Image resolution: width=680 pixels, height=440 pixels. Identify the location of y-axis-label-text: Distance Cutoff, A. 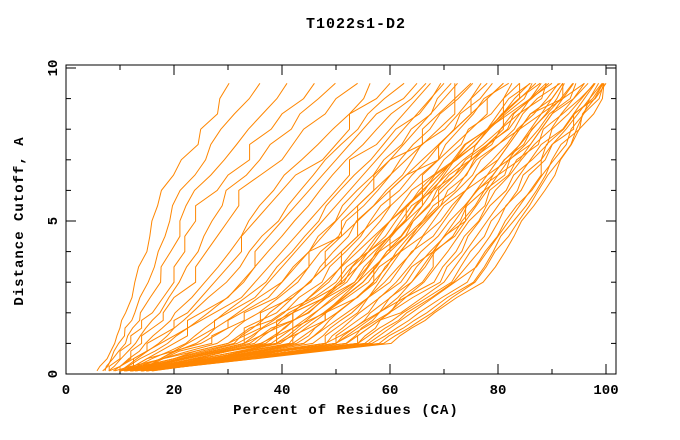
(20, 221).